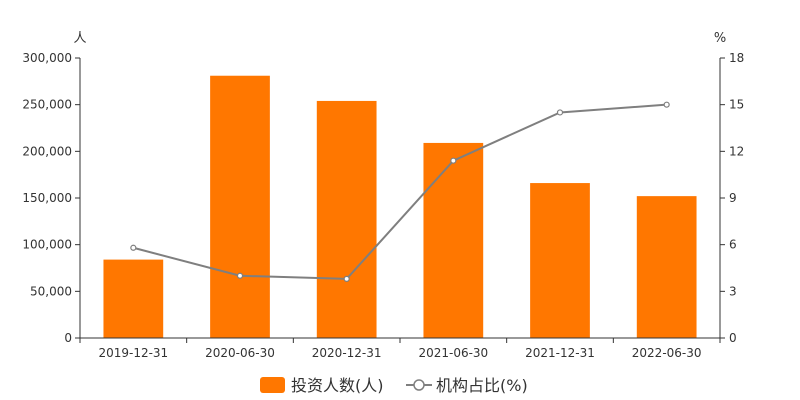 This screenshot has width=800, height=400. What do you see at coordinates (453, 353) in the screenshot?
I see `x-tick-label: 2021-06-30` at bounding box center [453, 353].